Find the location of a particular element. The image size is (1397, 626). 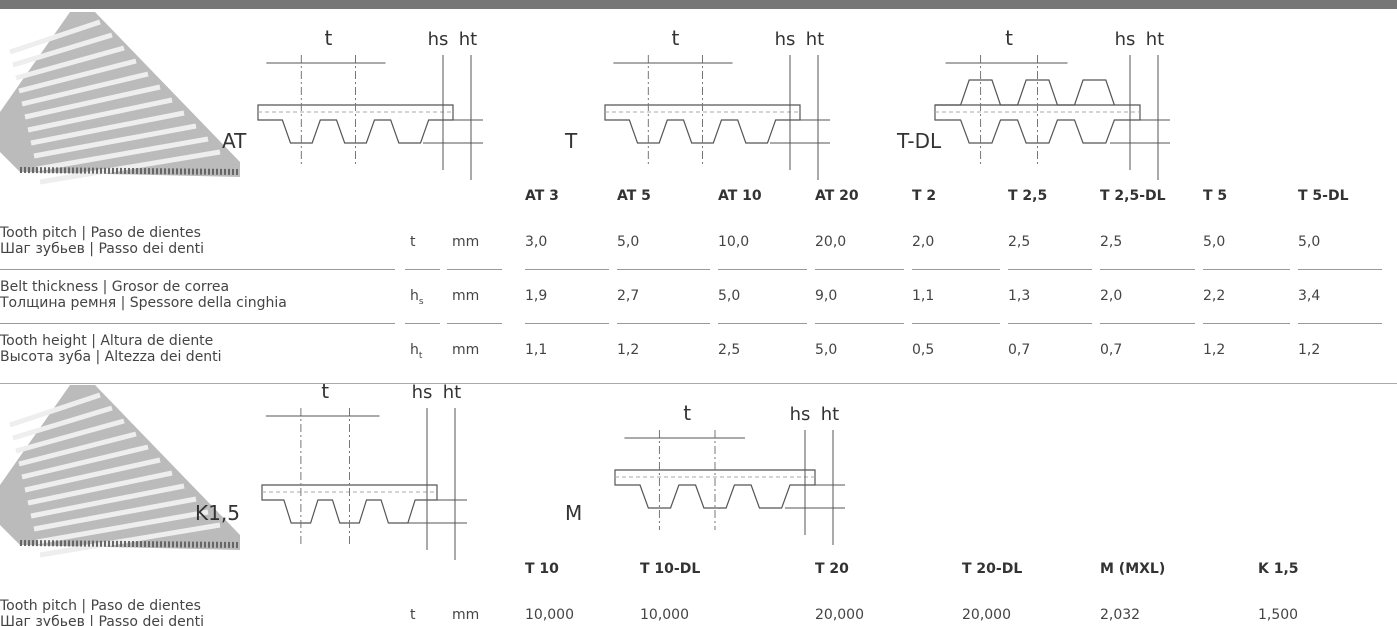

value: 1,3 is located at coordinates (1019, 296).